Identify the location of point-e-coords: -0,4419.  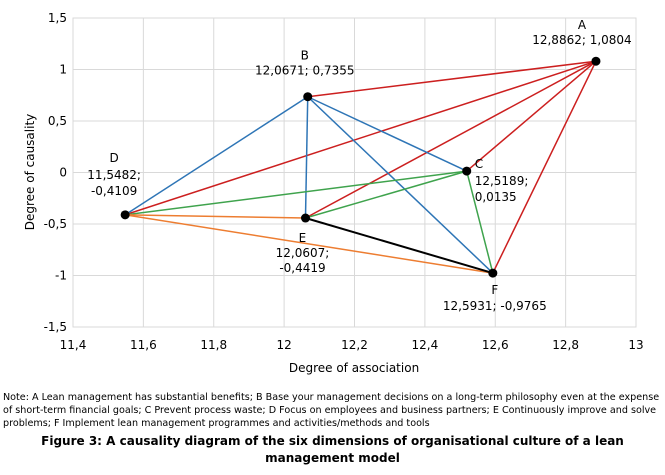
(302, 268).